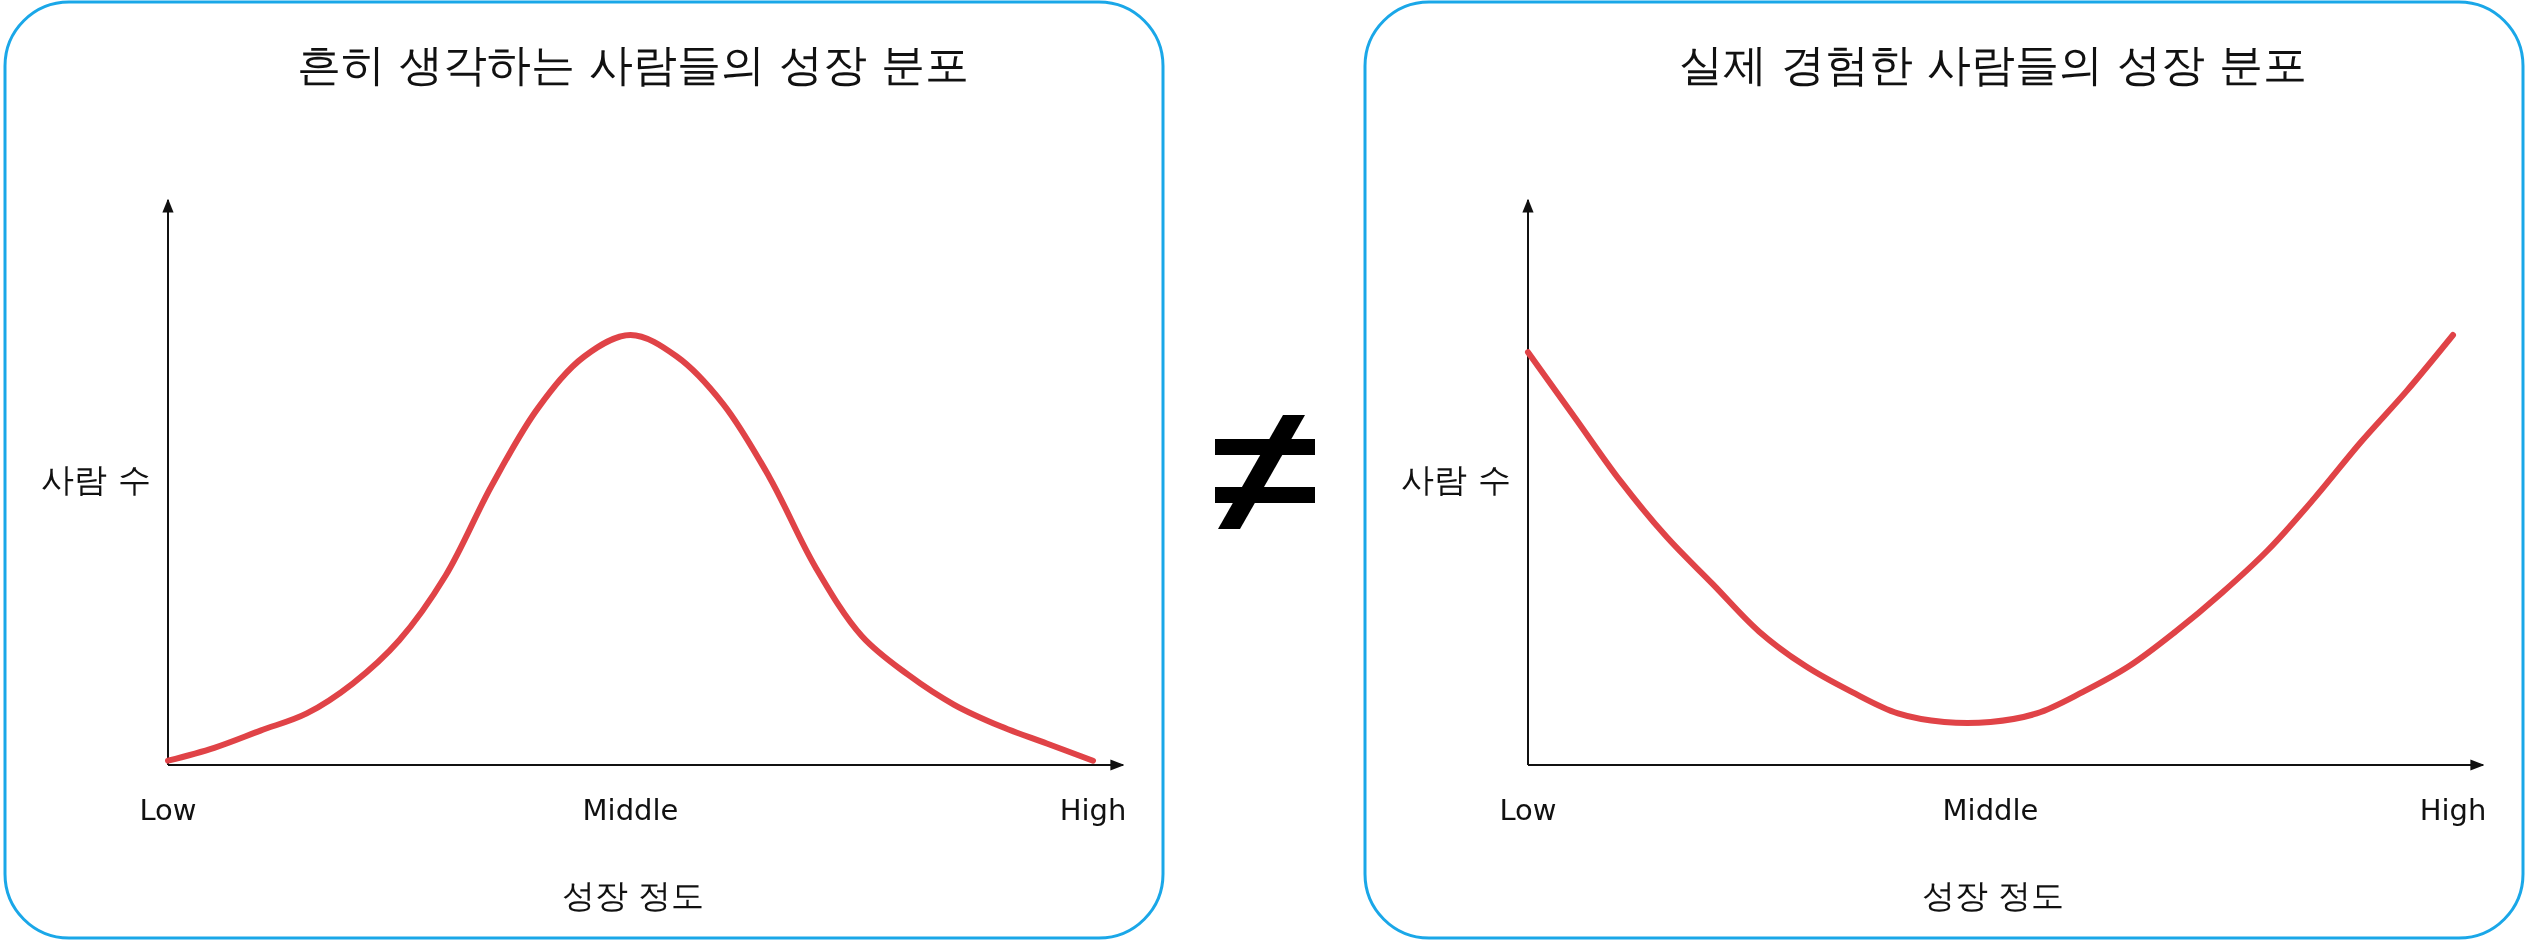 The image size is (2527, 944). I want to click on chart-title: 흔히 생각하는 사람들의 성장 분포, so click(633, 64).